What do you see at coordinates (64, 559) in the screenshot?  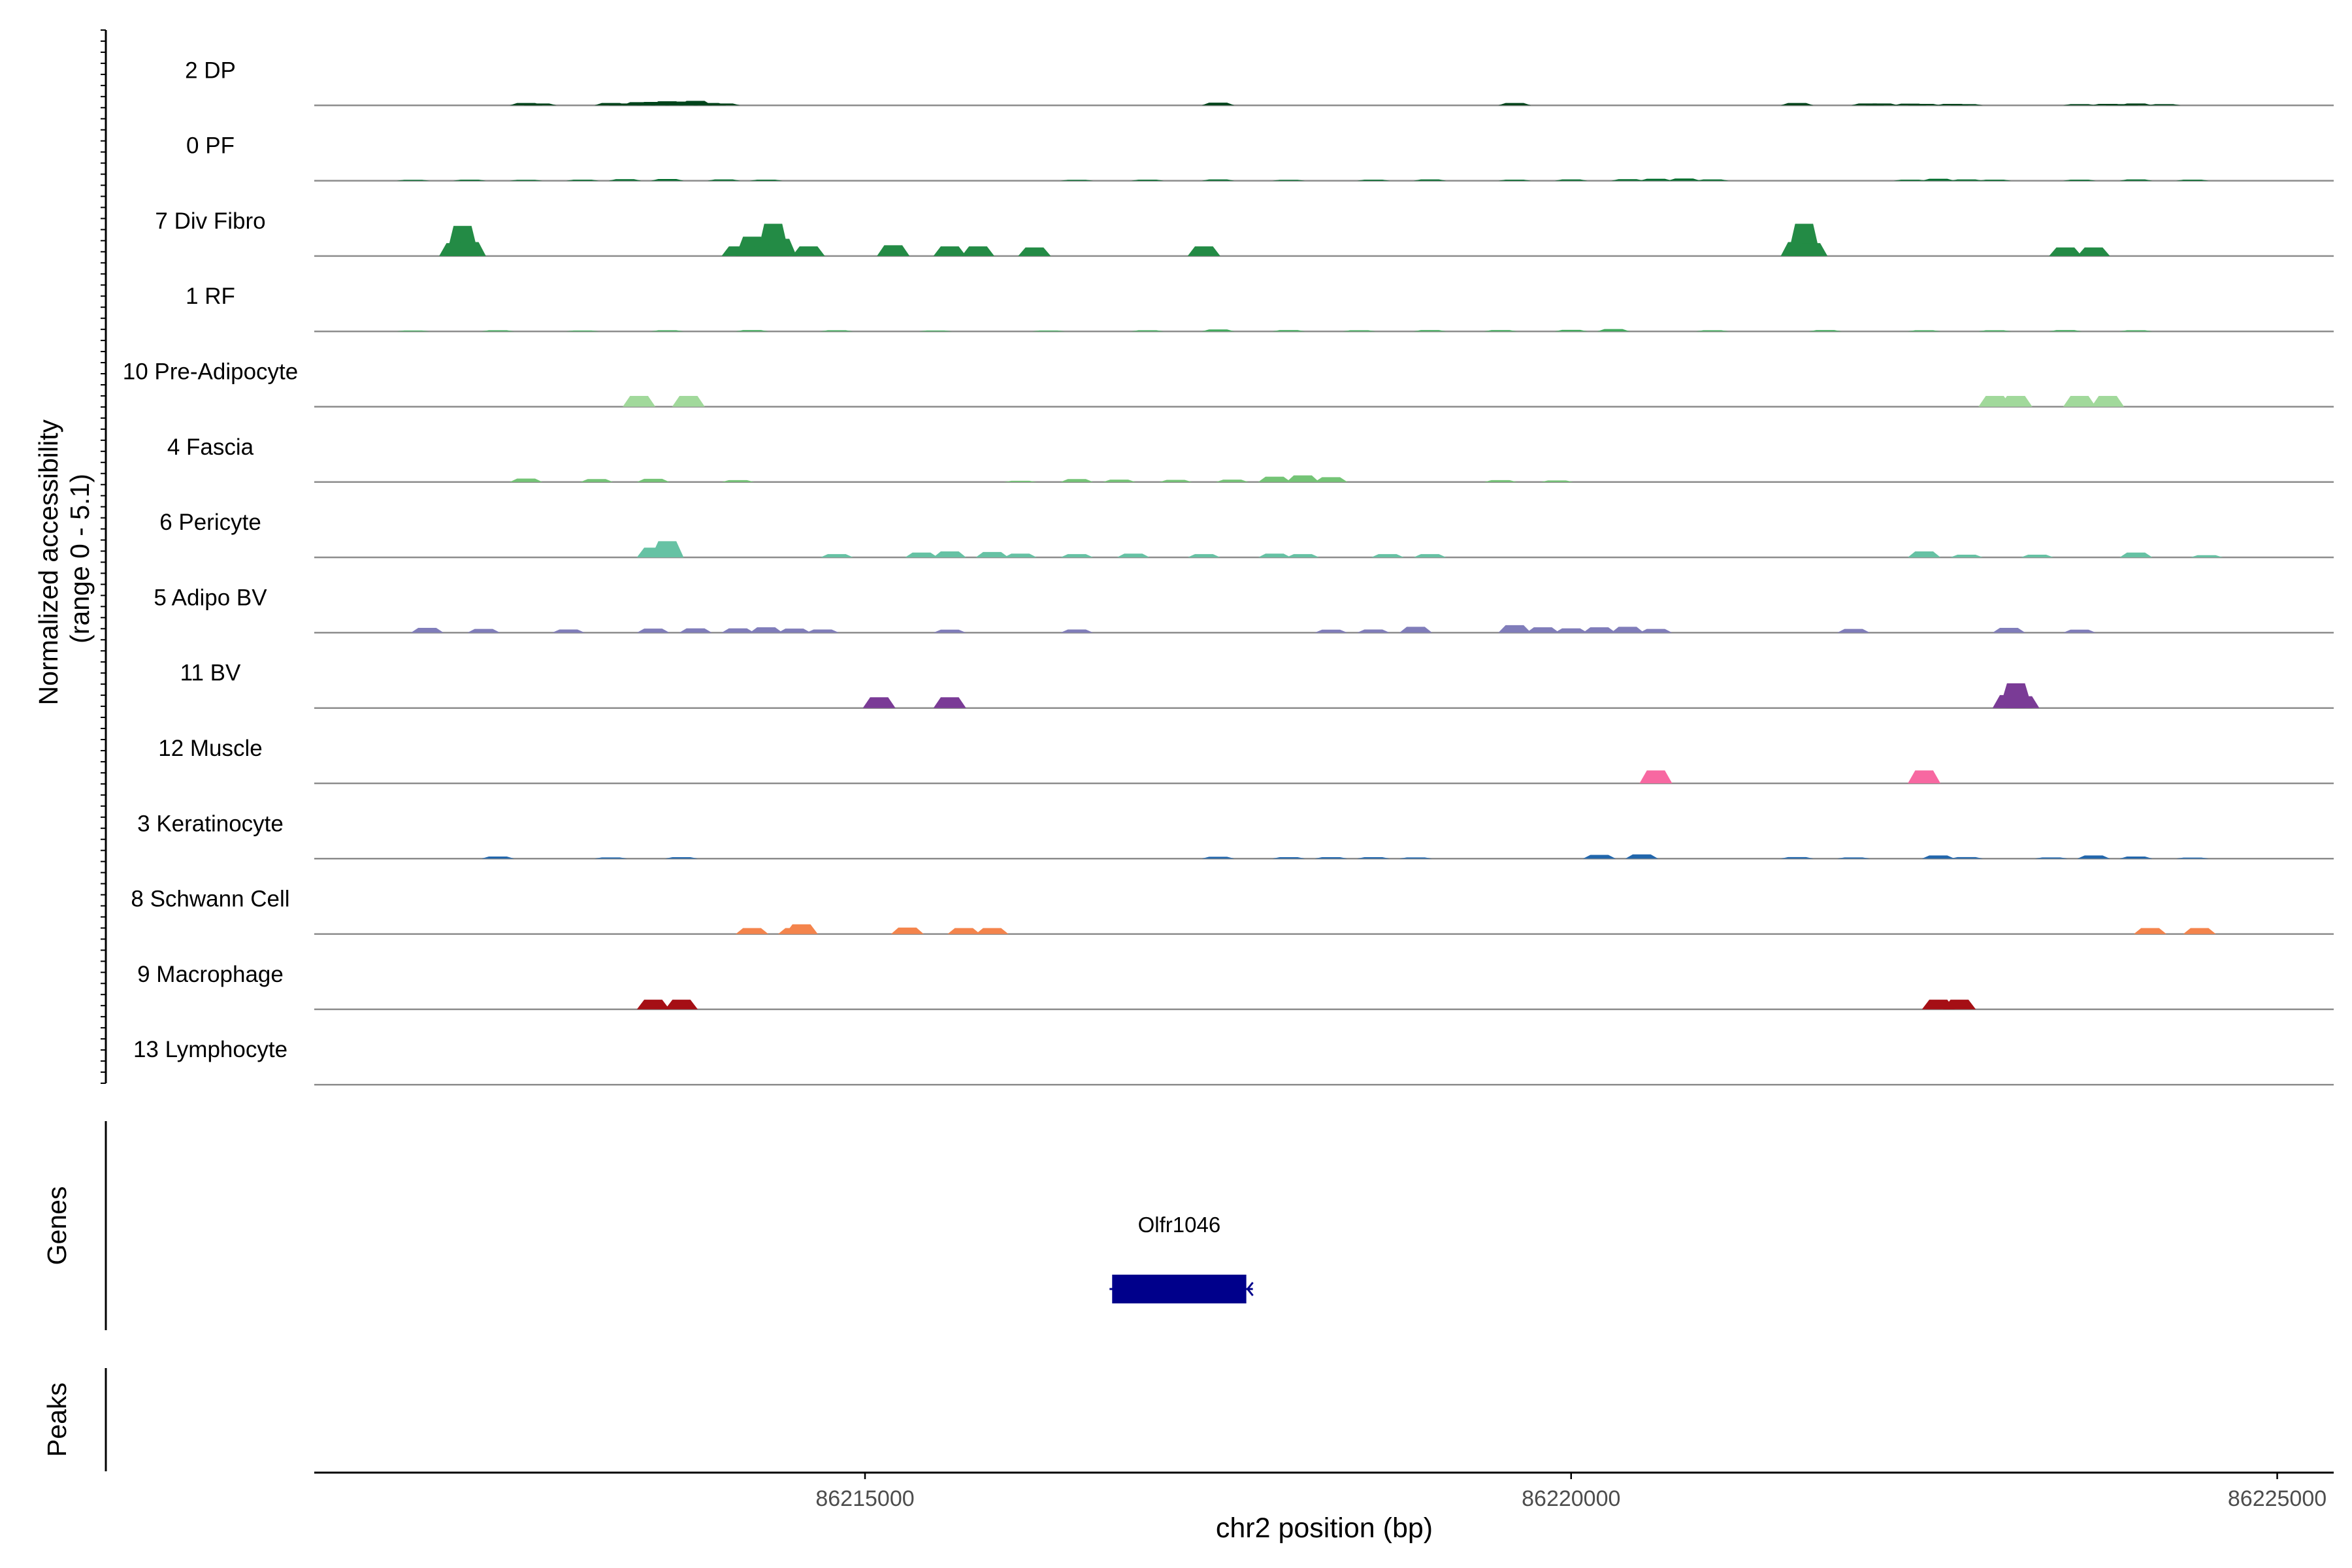 I see `y-axis-title: Normalized accessibility (range 0 - 5.1)` at bounding box center [64, 559].